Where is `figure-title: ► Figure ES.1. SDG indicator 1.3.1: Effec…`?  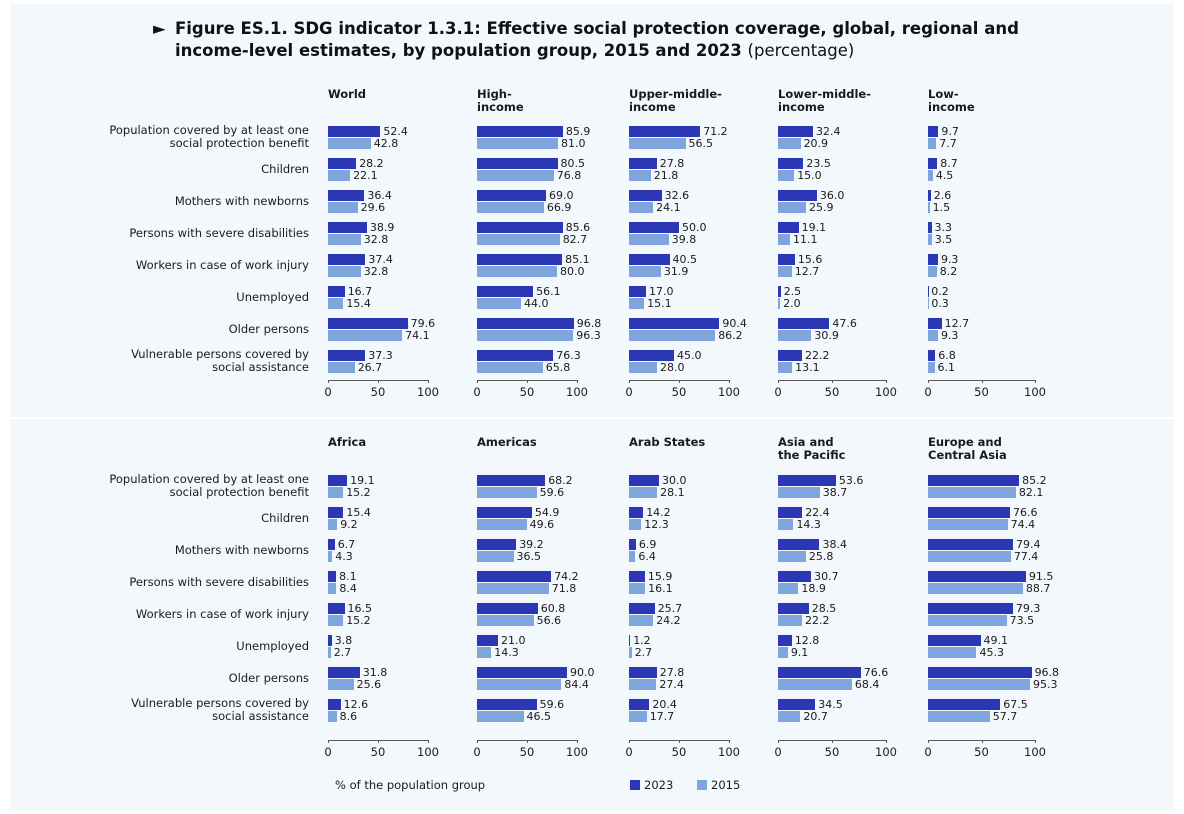 figure-title: ► Figure ES.1. SDG indicator 1.3.1: Effec… is located at coordinates (594, 40).